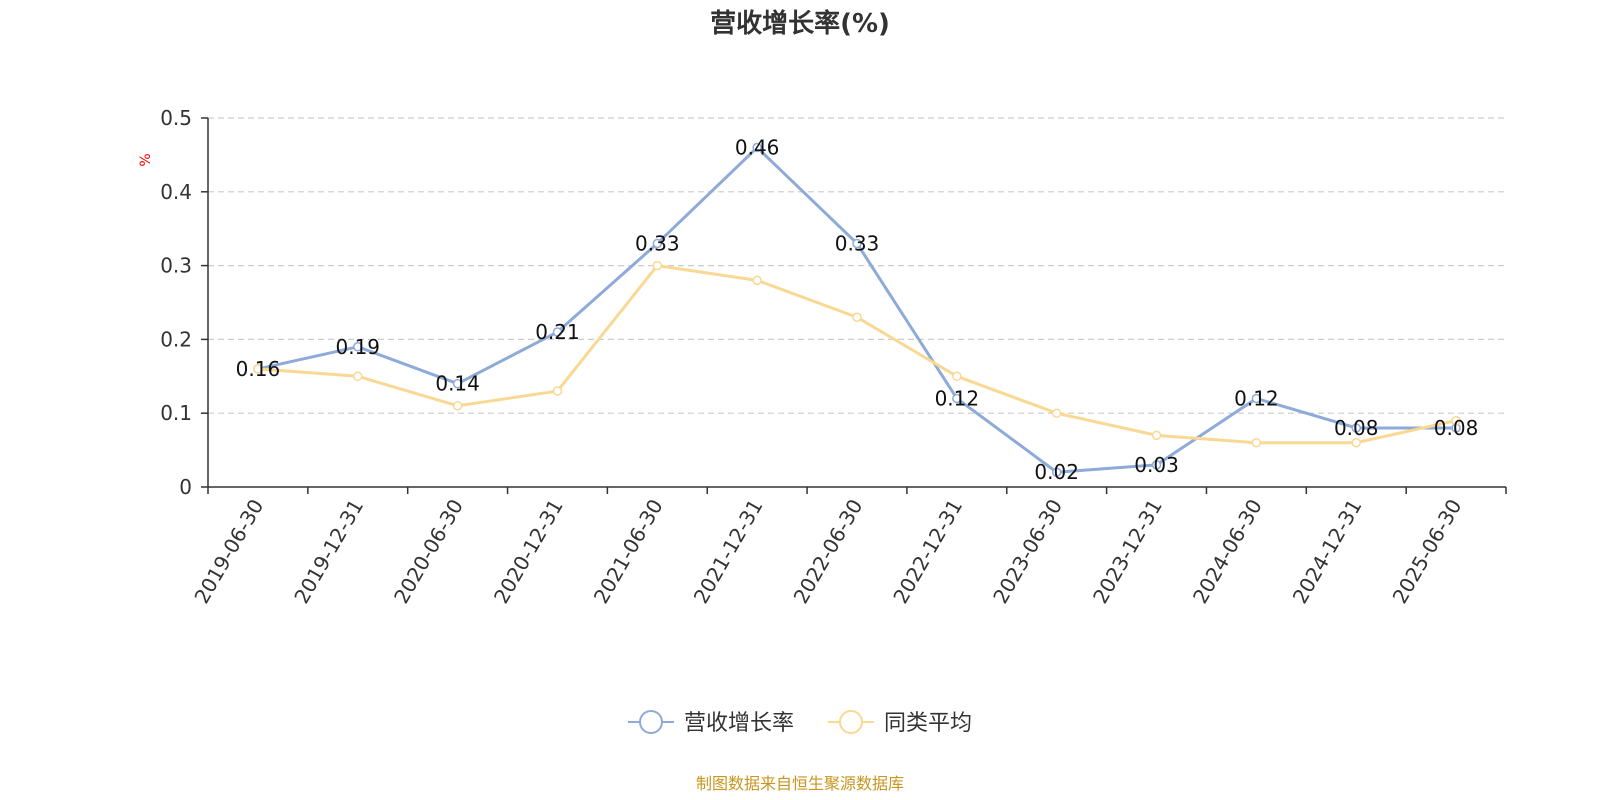 The image size is (1600, 800). I want to click on x-tick-label: 2020-06-30, so click(428, 551).